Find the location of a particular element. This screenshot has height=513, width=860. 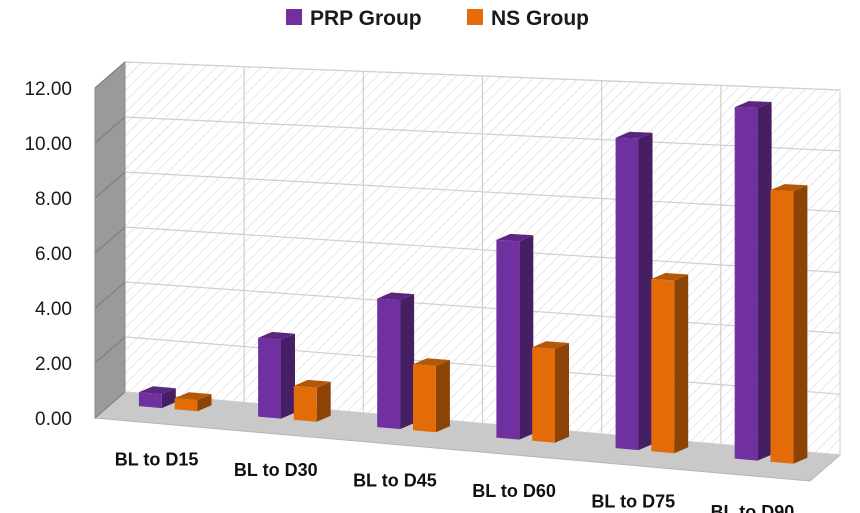

x-category-label: BL to D60 is located at coordinates (514, 491).